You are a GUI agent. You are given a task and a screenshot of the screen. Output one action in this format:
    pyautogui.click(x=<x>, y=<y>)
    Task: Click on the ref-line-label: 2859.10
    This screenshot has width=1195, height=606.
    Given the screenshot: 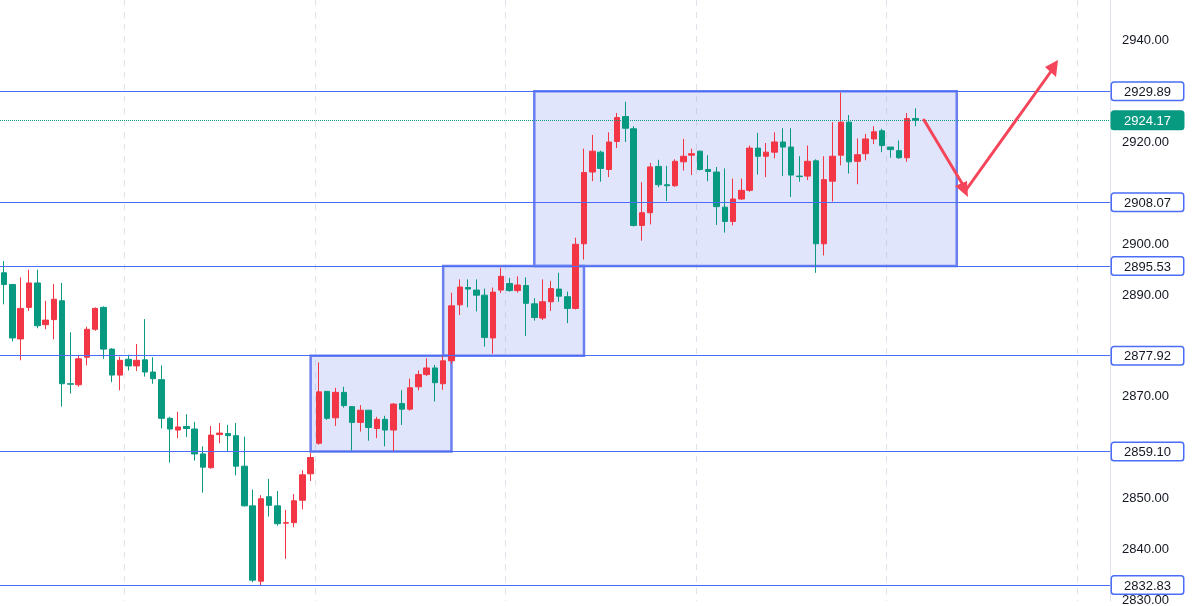 What is the action you would take?
    pyautogui.click(x=1147, y=451)
    